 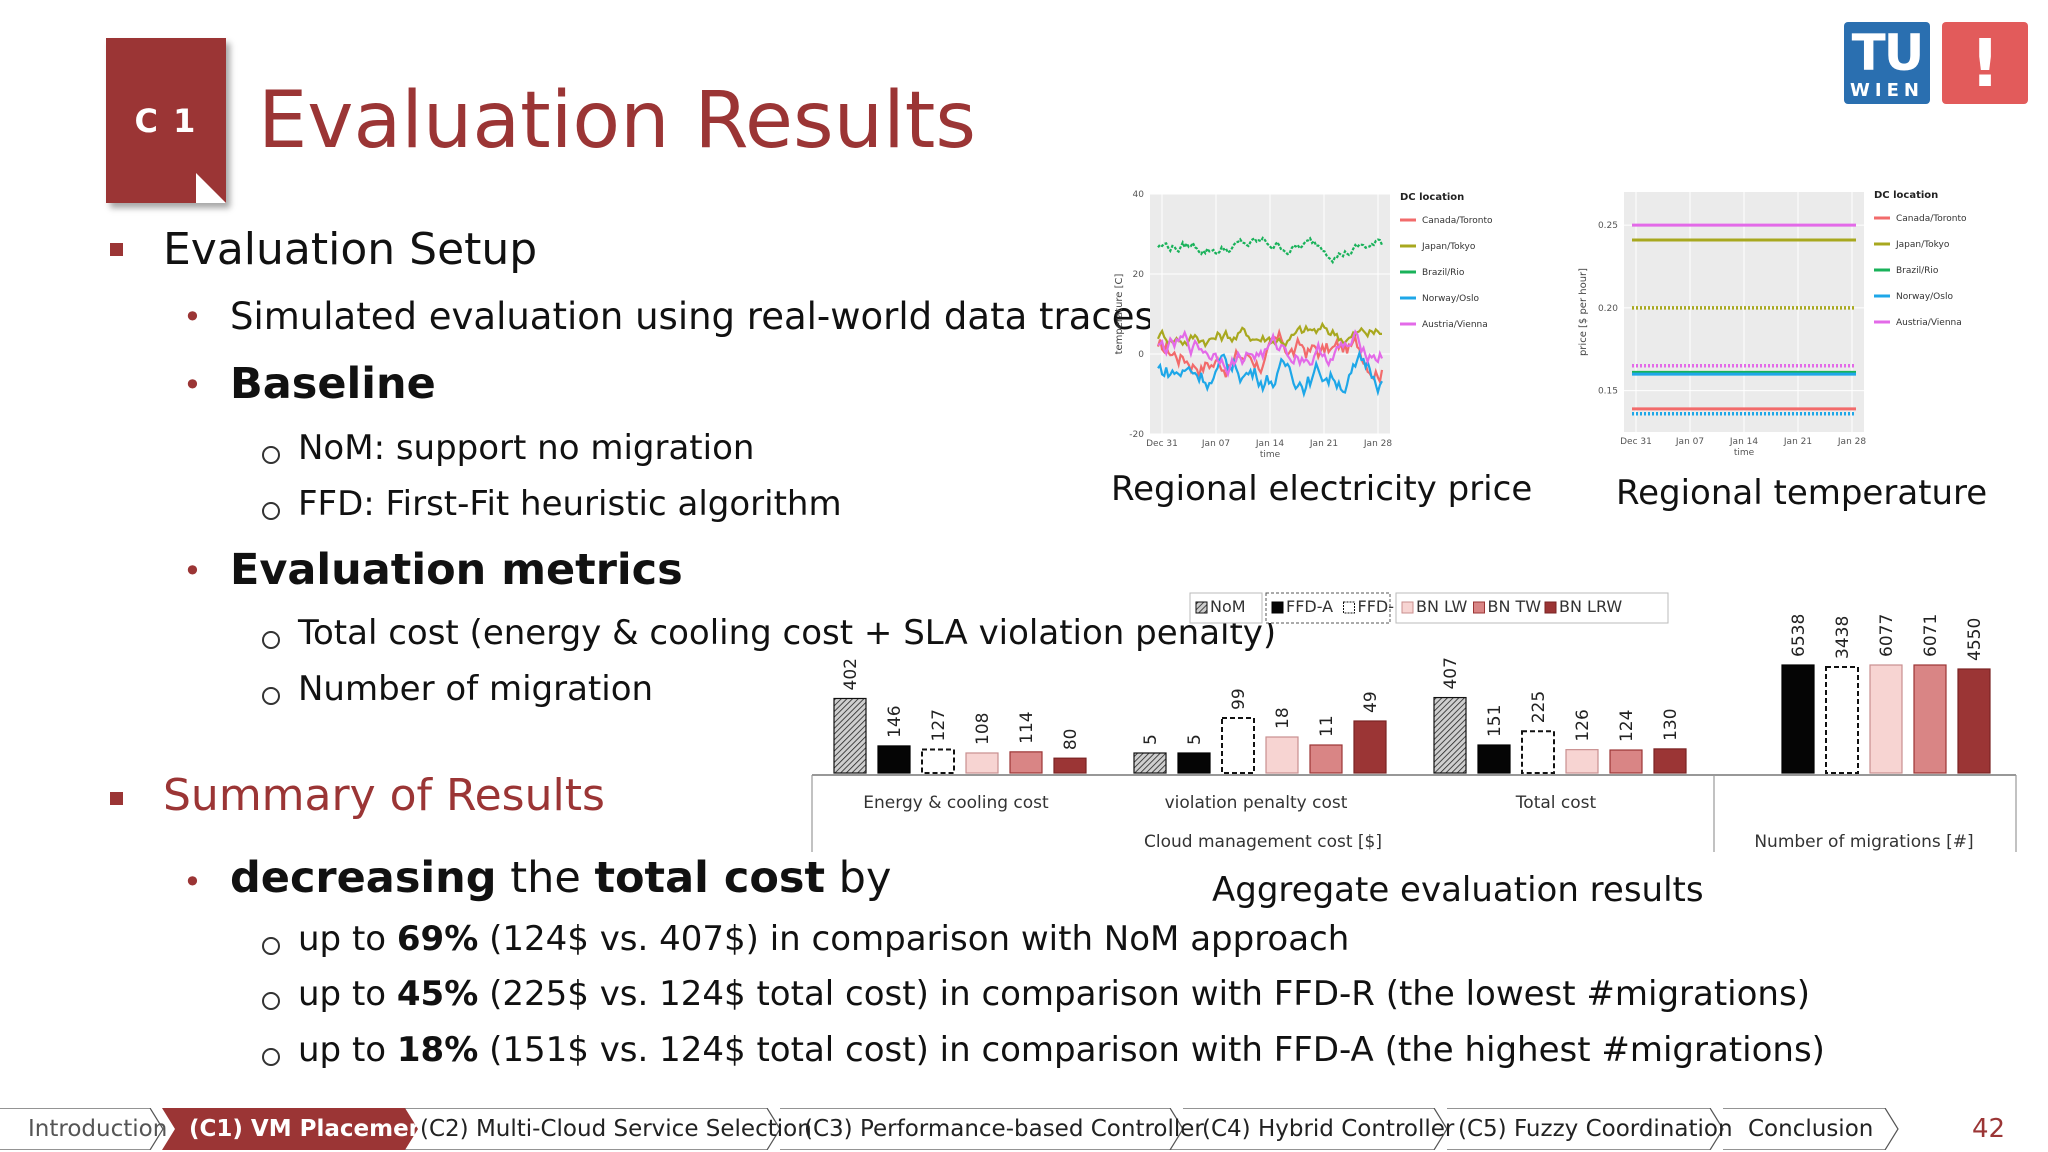 I want to click on bar-value-label: 127, so click(x=939, y=725).